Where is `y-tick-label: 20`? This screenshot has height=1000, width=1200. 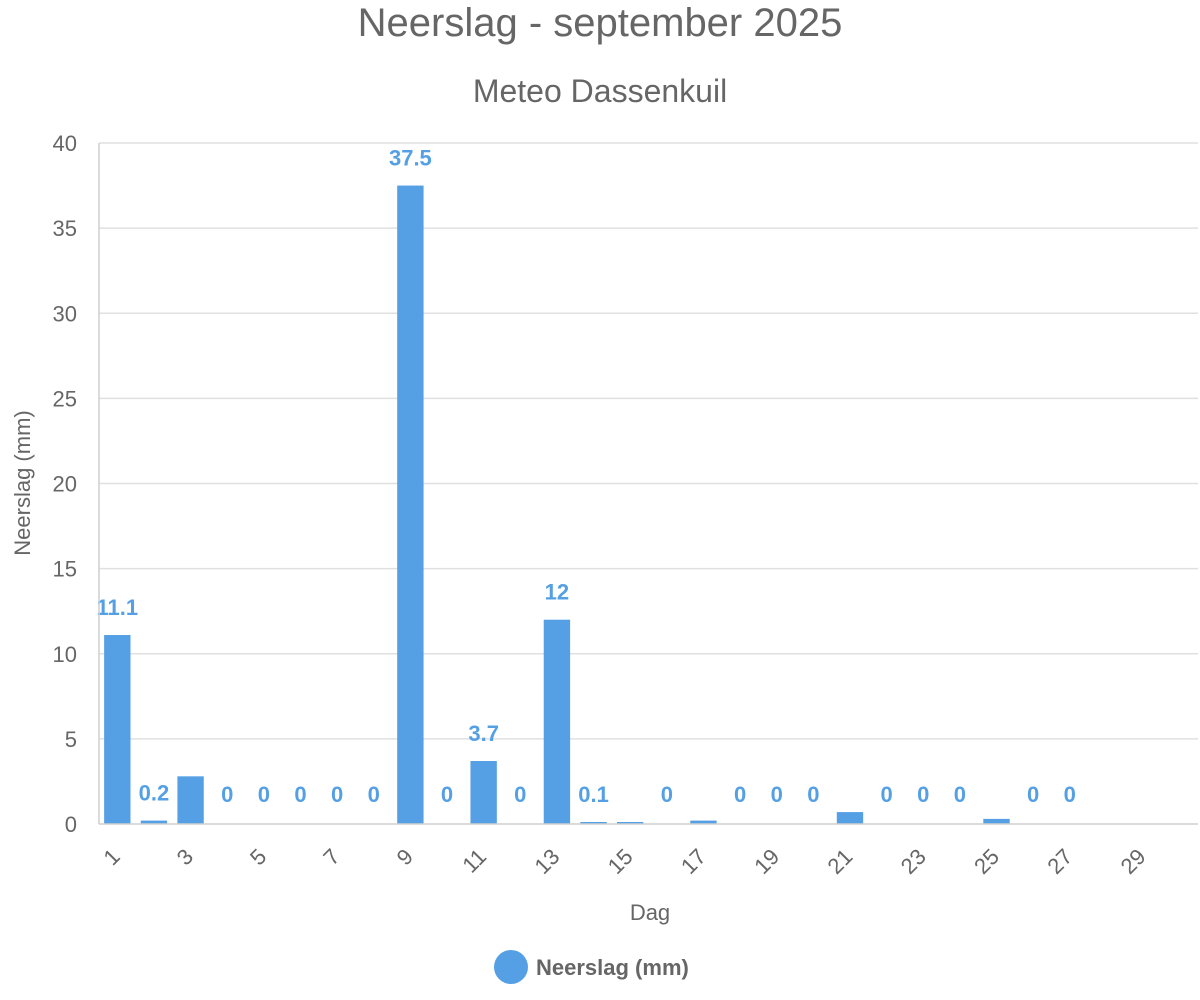 y-tick-label: 20 is located at coordinates (65, 484).